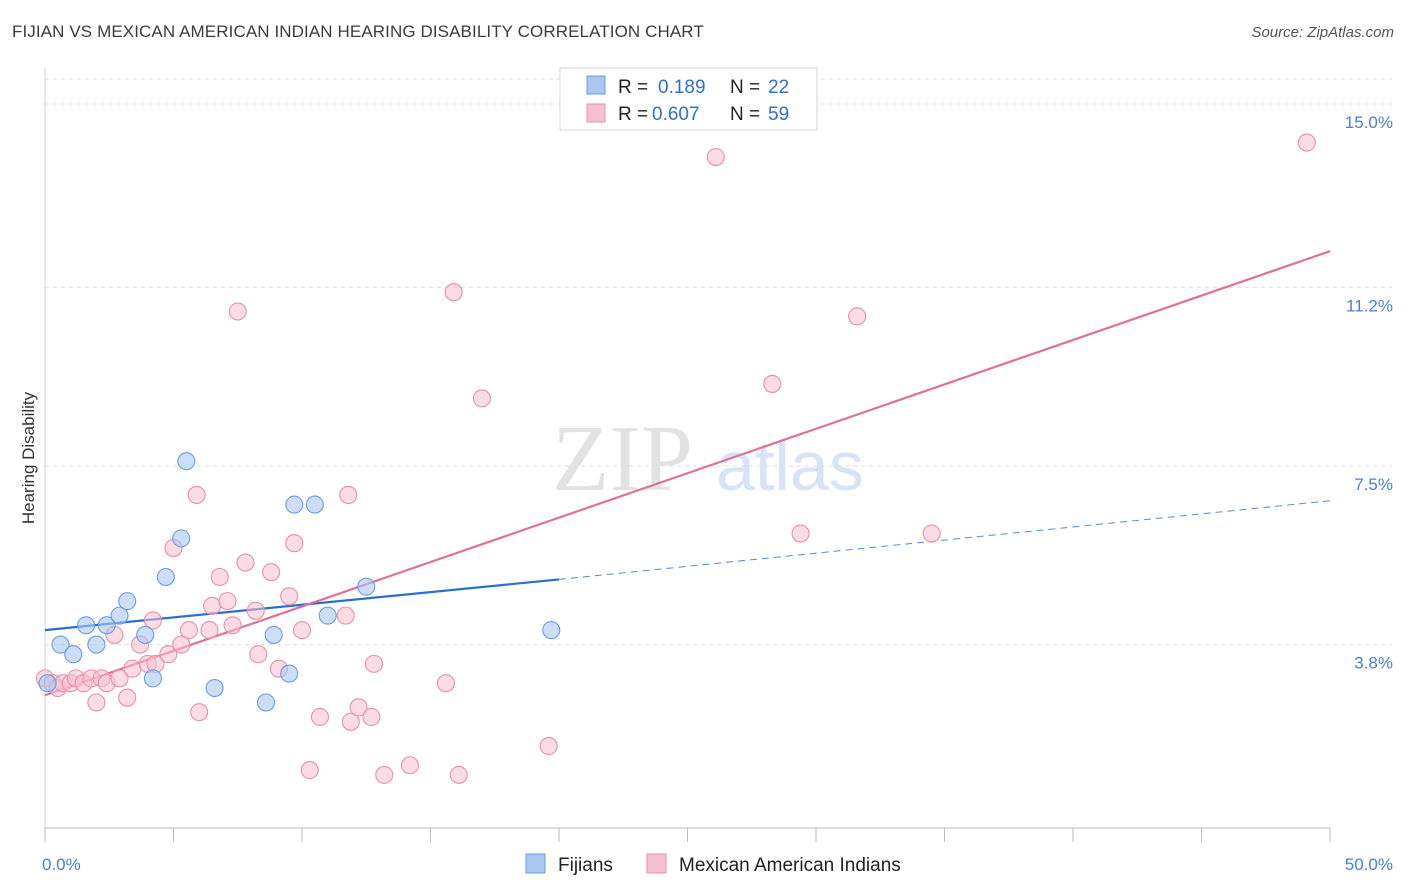 The height and width of the screenshot is (892, 1406). Describe the element at coordinates (745, 87) in the screenshot. I see `legend-n-label-0: N =` at that location.